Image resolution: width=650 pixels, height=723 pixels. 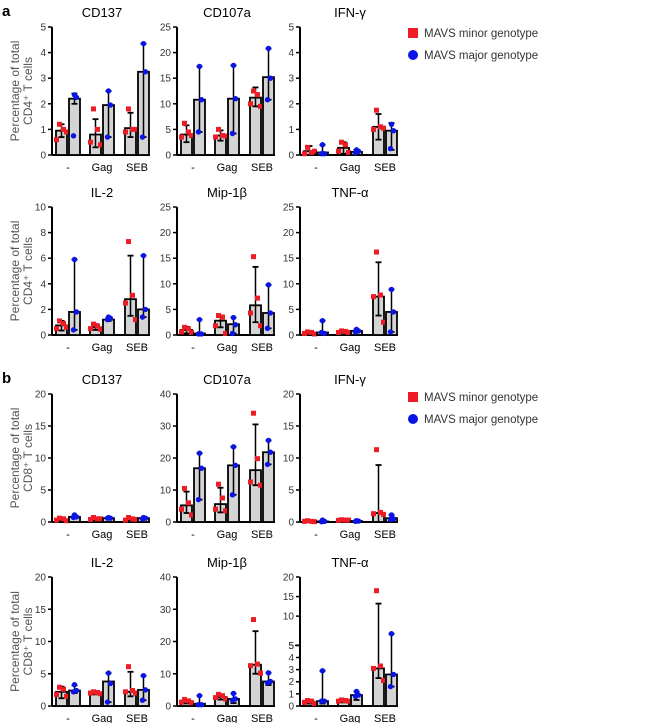 What do you see at coordinates (43, 53) in the screenshot?
I see `y-tick-label: 4` at bounding box center [43, 53].